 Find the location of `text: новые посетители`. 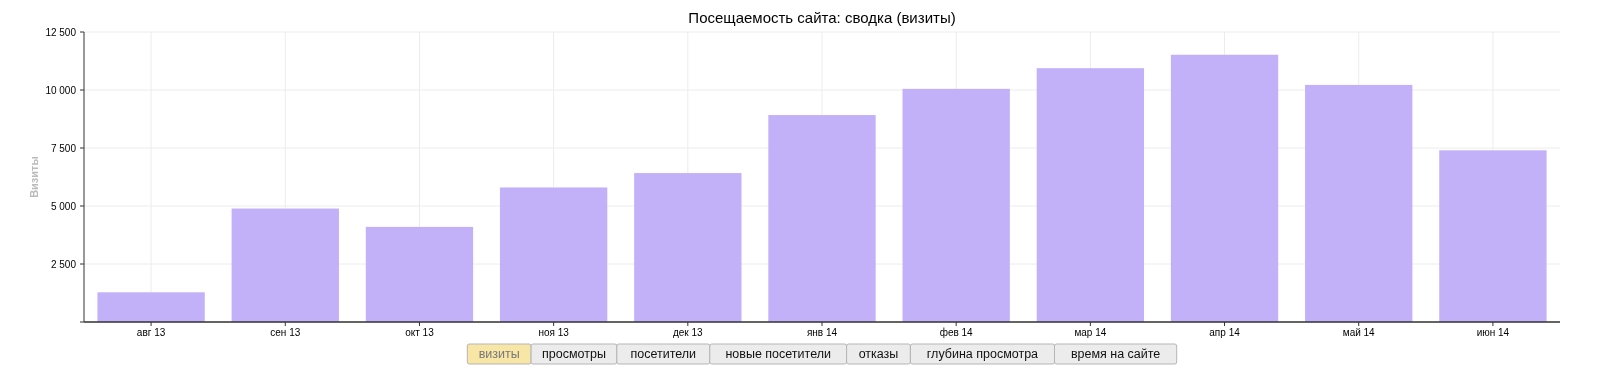

text: новые посетители is located at coordinates (778, 354).